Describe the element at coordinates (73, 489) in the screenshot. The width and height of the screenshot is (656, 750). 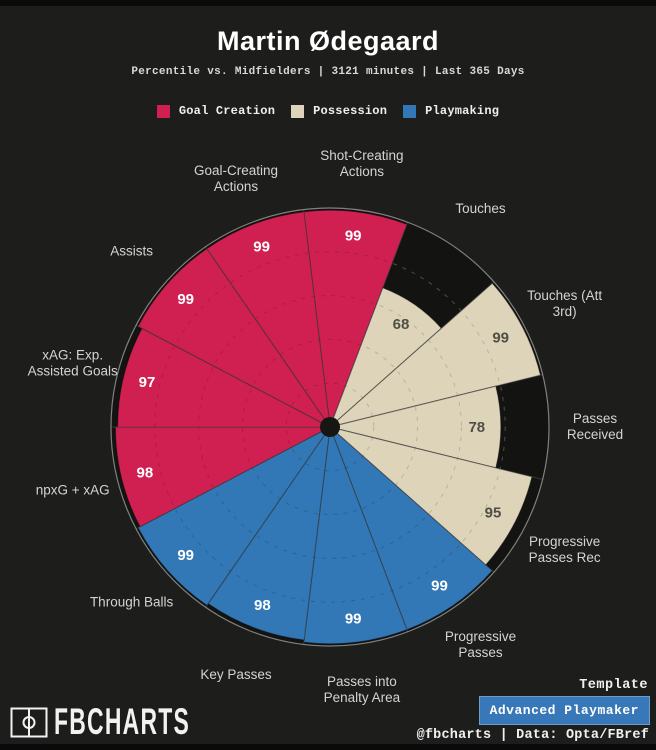
I see `category-label-npxg-xag: npxG + xAG` at that location.